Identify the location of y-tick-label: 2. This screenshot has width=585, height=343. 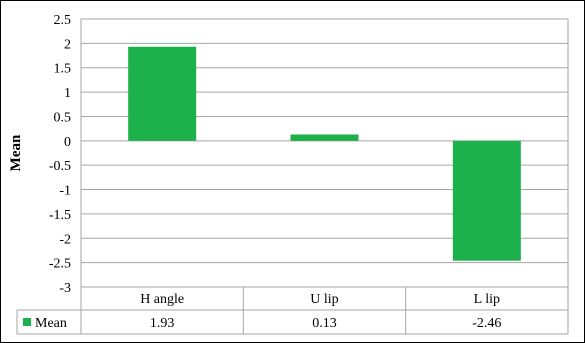
(67, 44).